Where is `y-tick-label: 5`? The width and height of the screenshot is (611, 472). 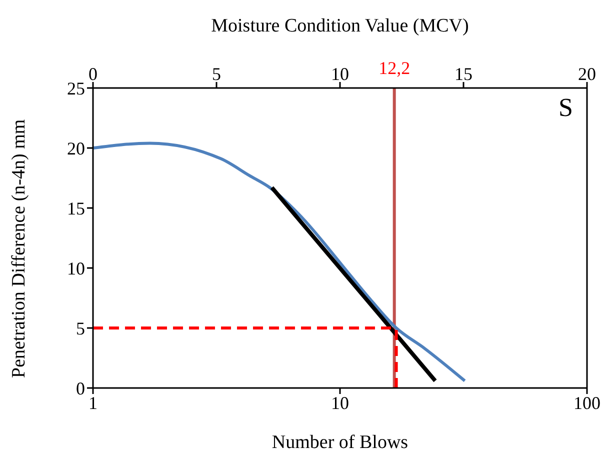
y-tick-label: 5 is located at coordinates (80, 328).